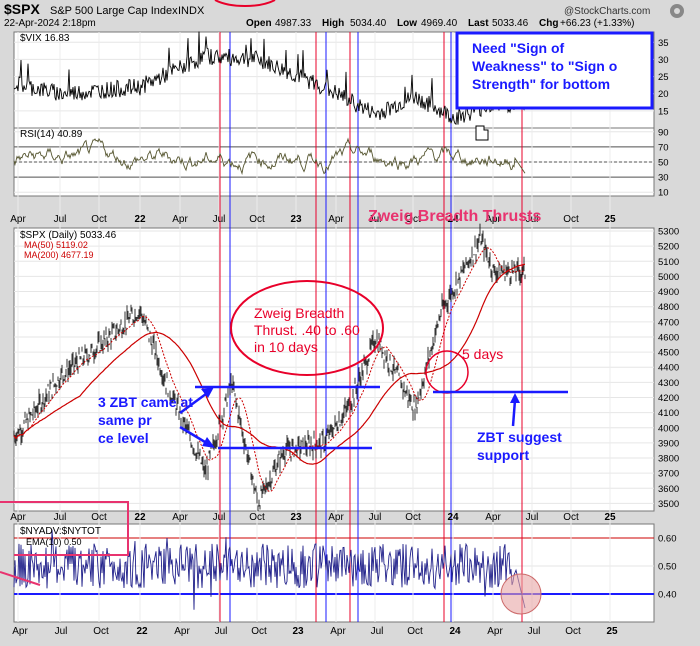 This screenshot has height=646, width=700. I want to click on y-tick-label: 4100, so click(668, 413).